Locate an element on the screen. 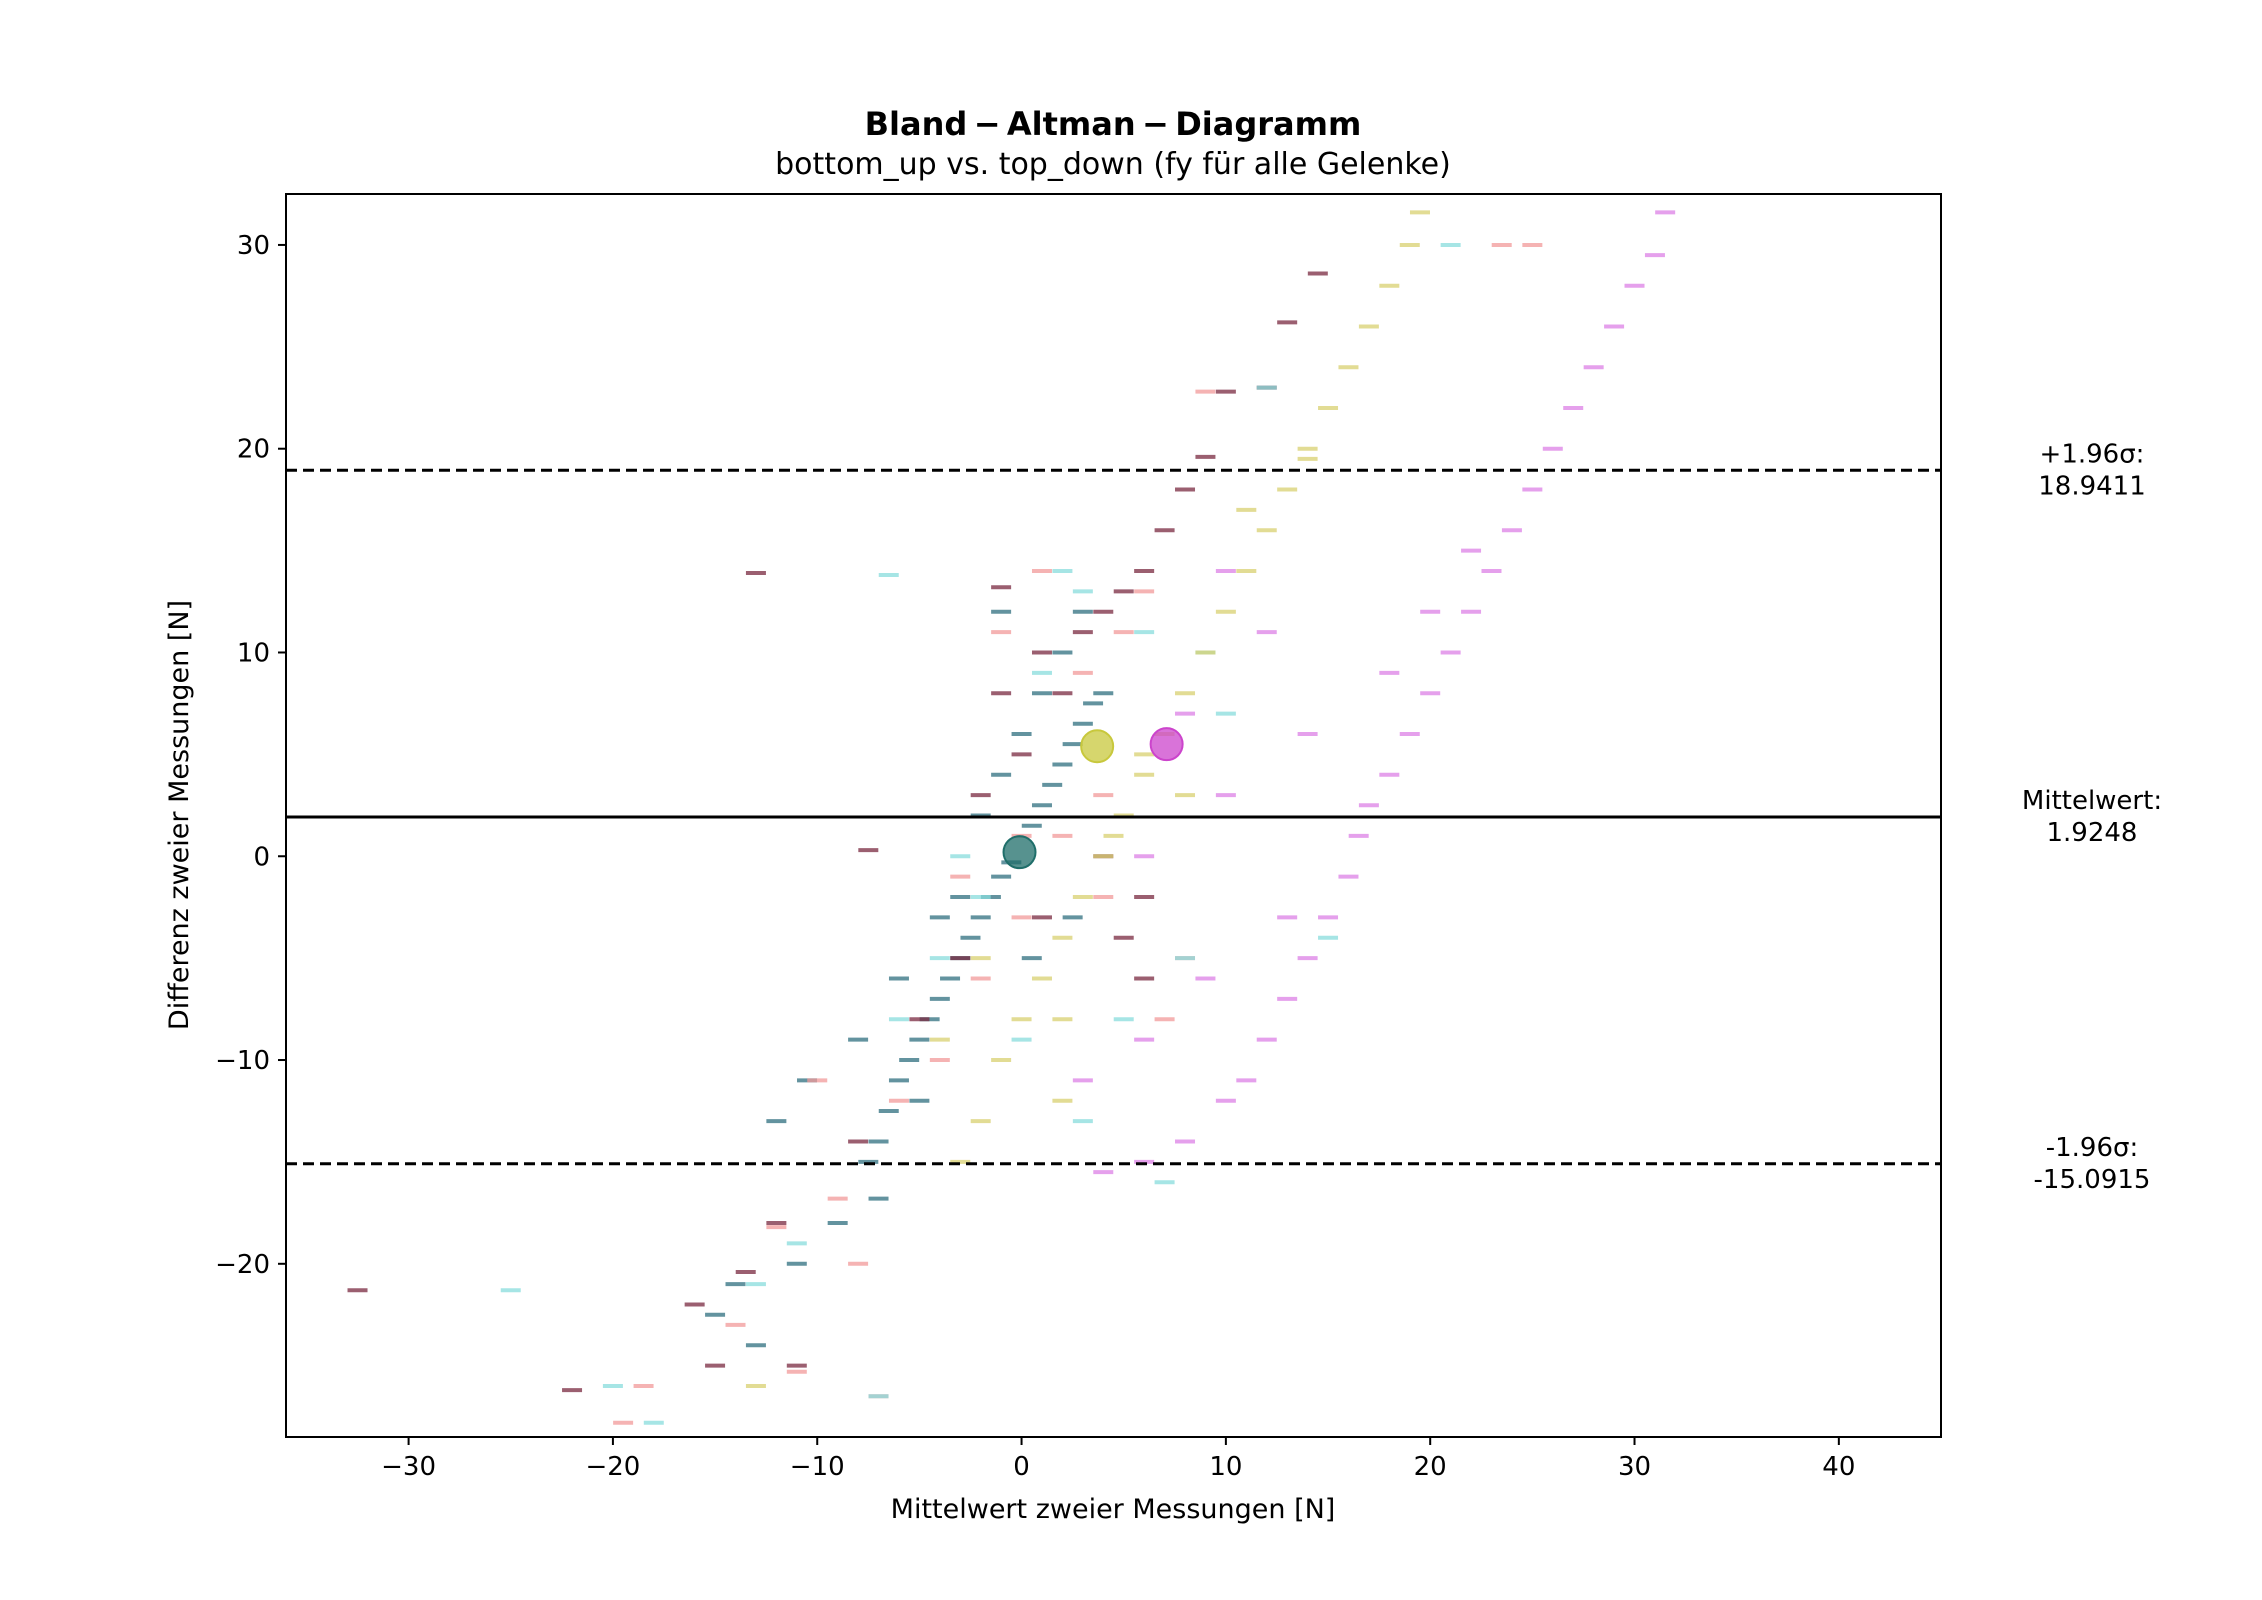 This screenshot has width=2262, height=1600. y-tick-label: −20 is located at coordinates (242, 1265).